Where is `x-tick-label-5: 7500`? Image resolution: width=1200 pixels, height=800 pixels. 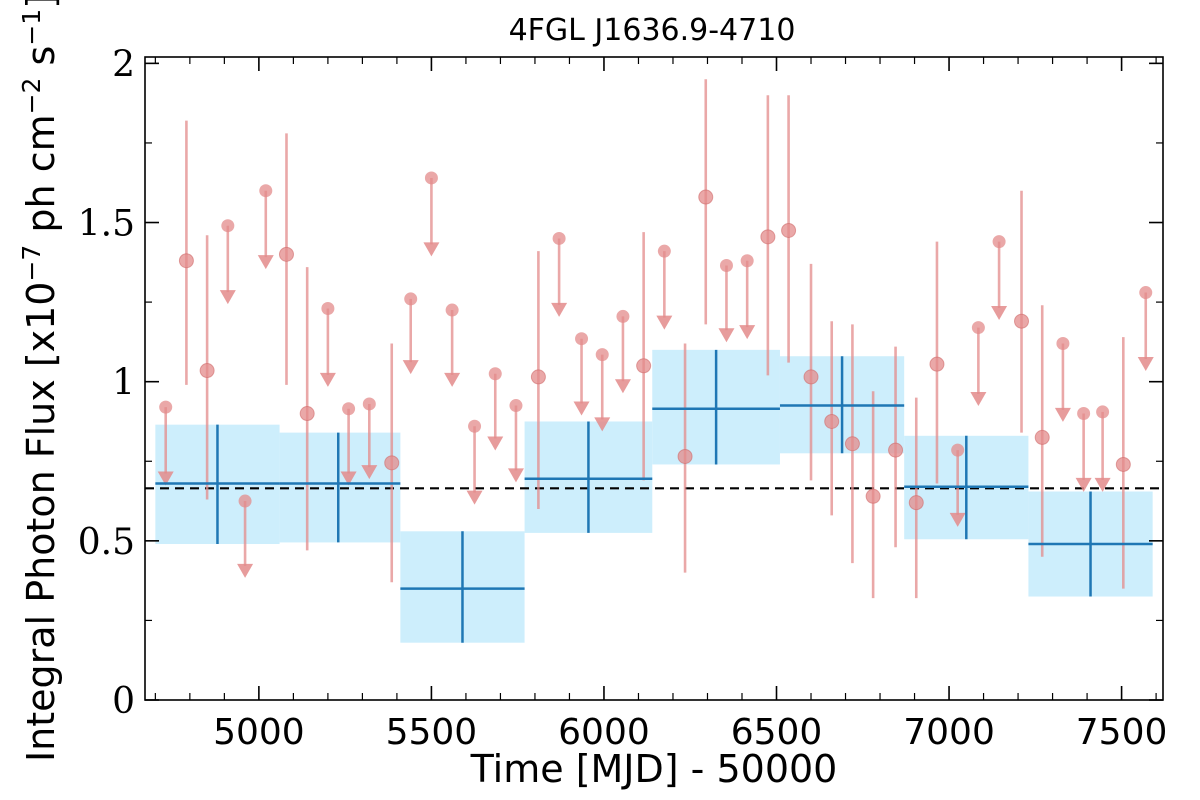 x-tick-label-5: 7500 is located at coordinates (1122, 732).